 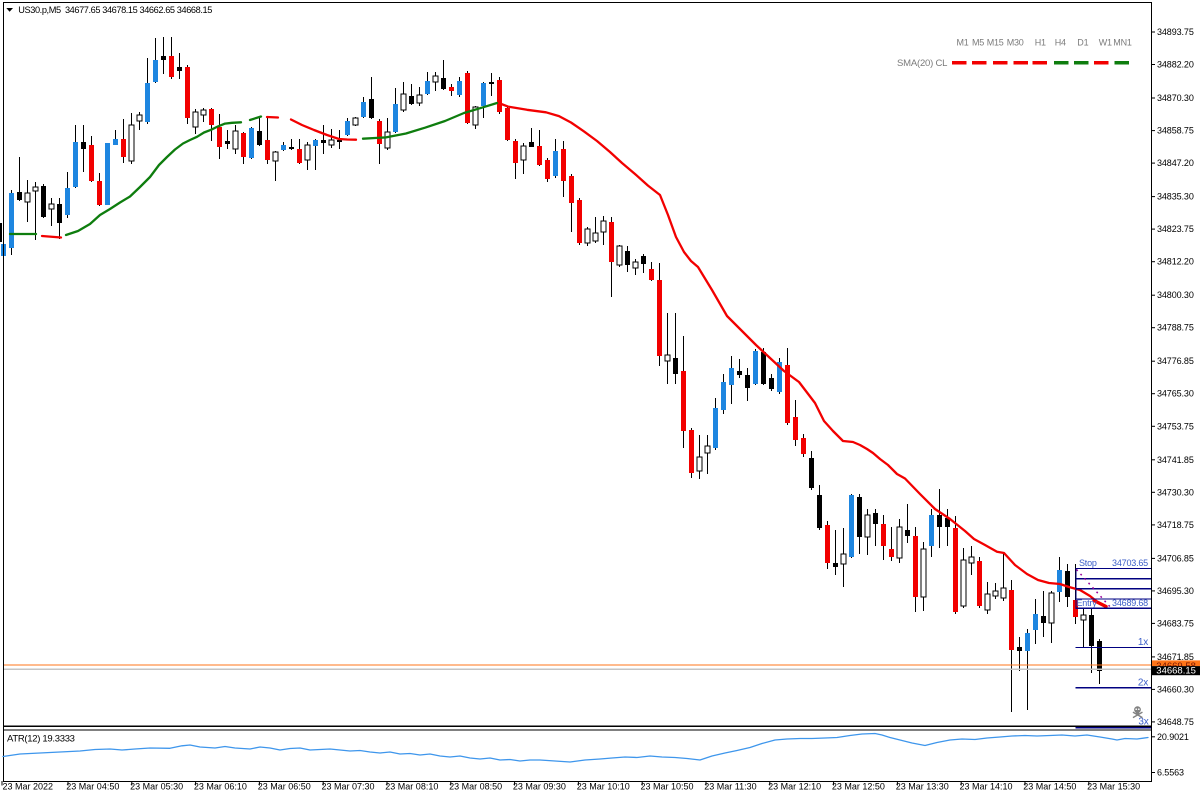 What do you see at coordinates (1082, 43) in the screenshot?
I see `svg-text: D1` at bounding box center [1082, 43].